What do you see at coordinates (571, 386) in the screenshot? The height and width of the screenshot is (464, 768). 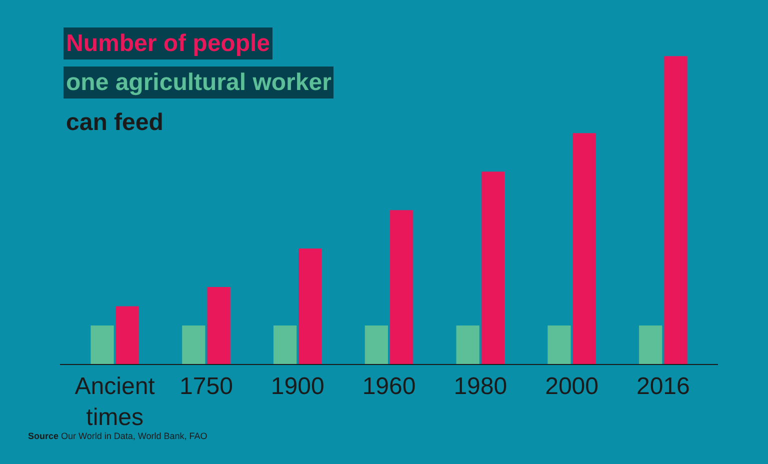 I see `x-tick-label: 2000` at bounding box center [571, 386].